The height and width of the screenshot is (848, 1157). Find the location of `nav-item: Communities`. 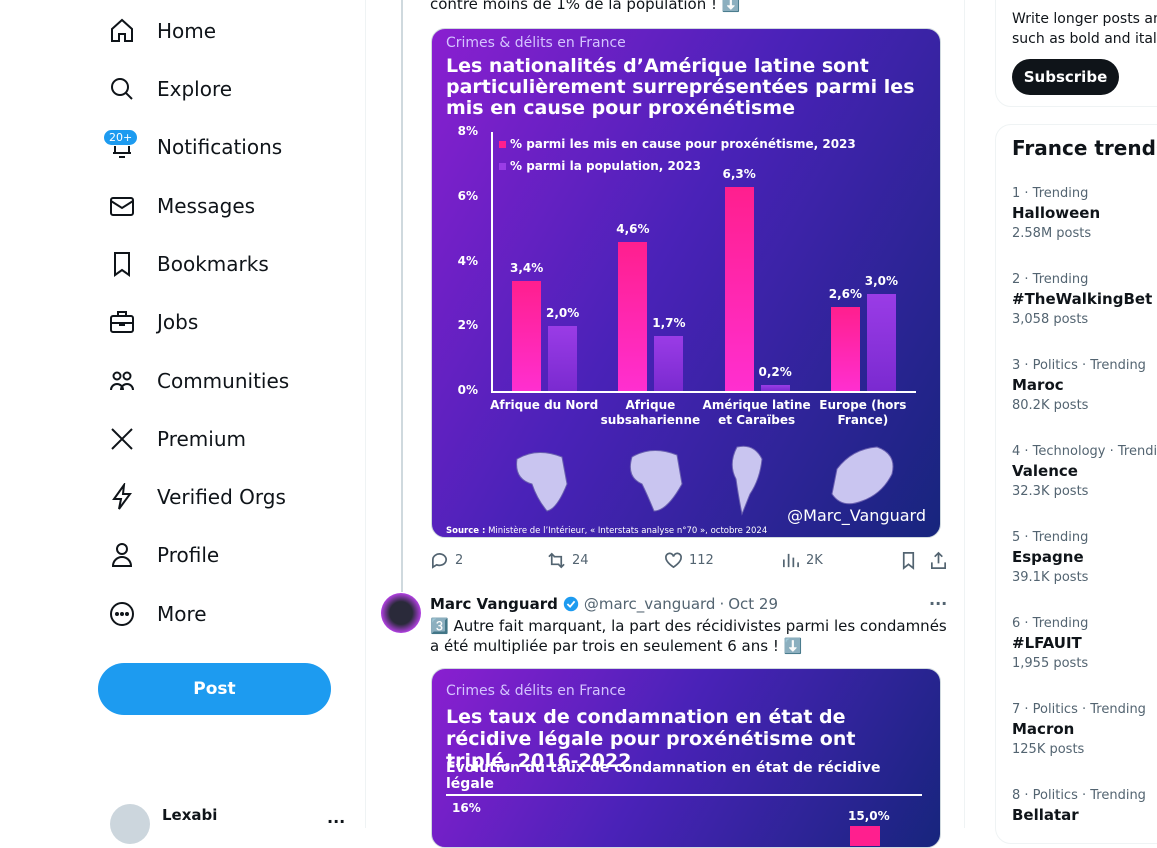

nav-item: Communities is located at coordinates (198, 381).